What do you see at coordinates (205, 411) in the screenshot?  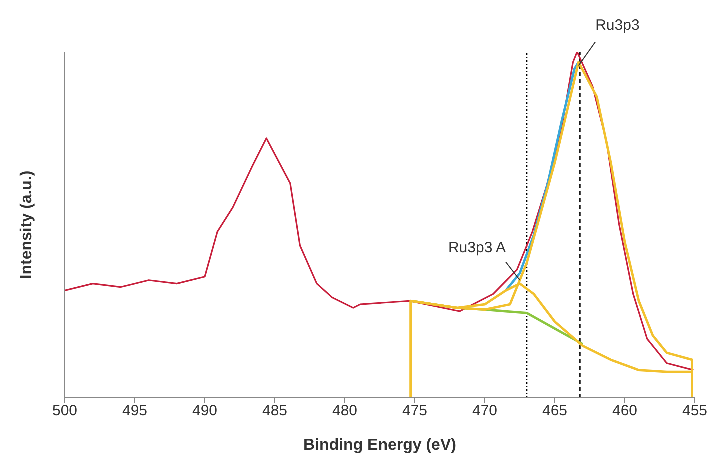 I see `x-tick-label: 490` at bounding box center [205, 411].